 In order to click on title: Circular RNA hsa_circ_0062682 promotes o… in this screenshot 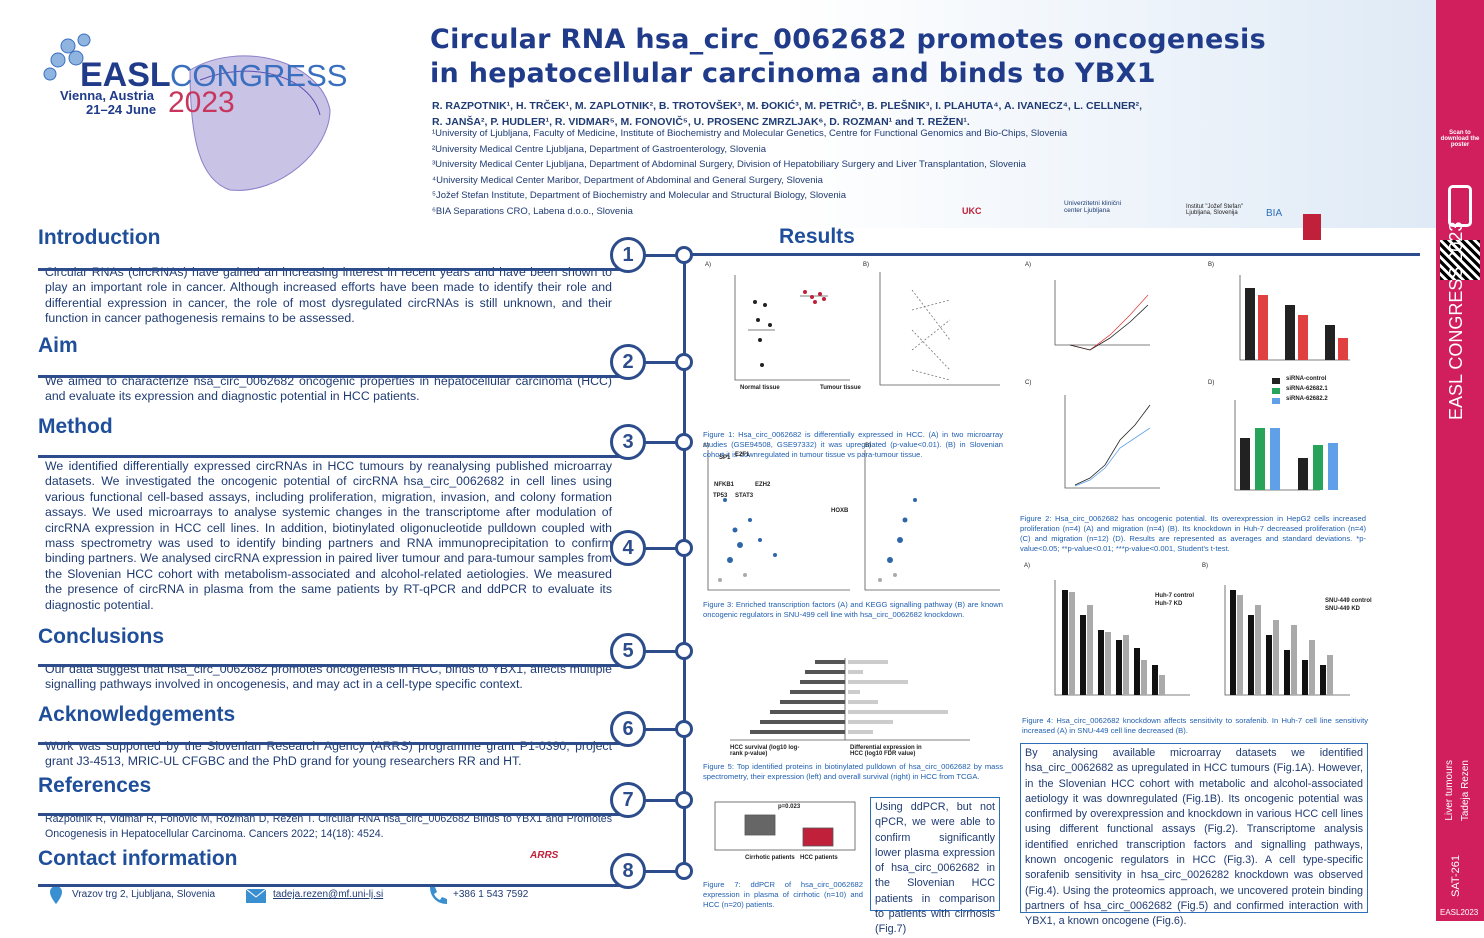, I will do `click(848, 39)`.